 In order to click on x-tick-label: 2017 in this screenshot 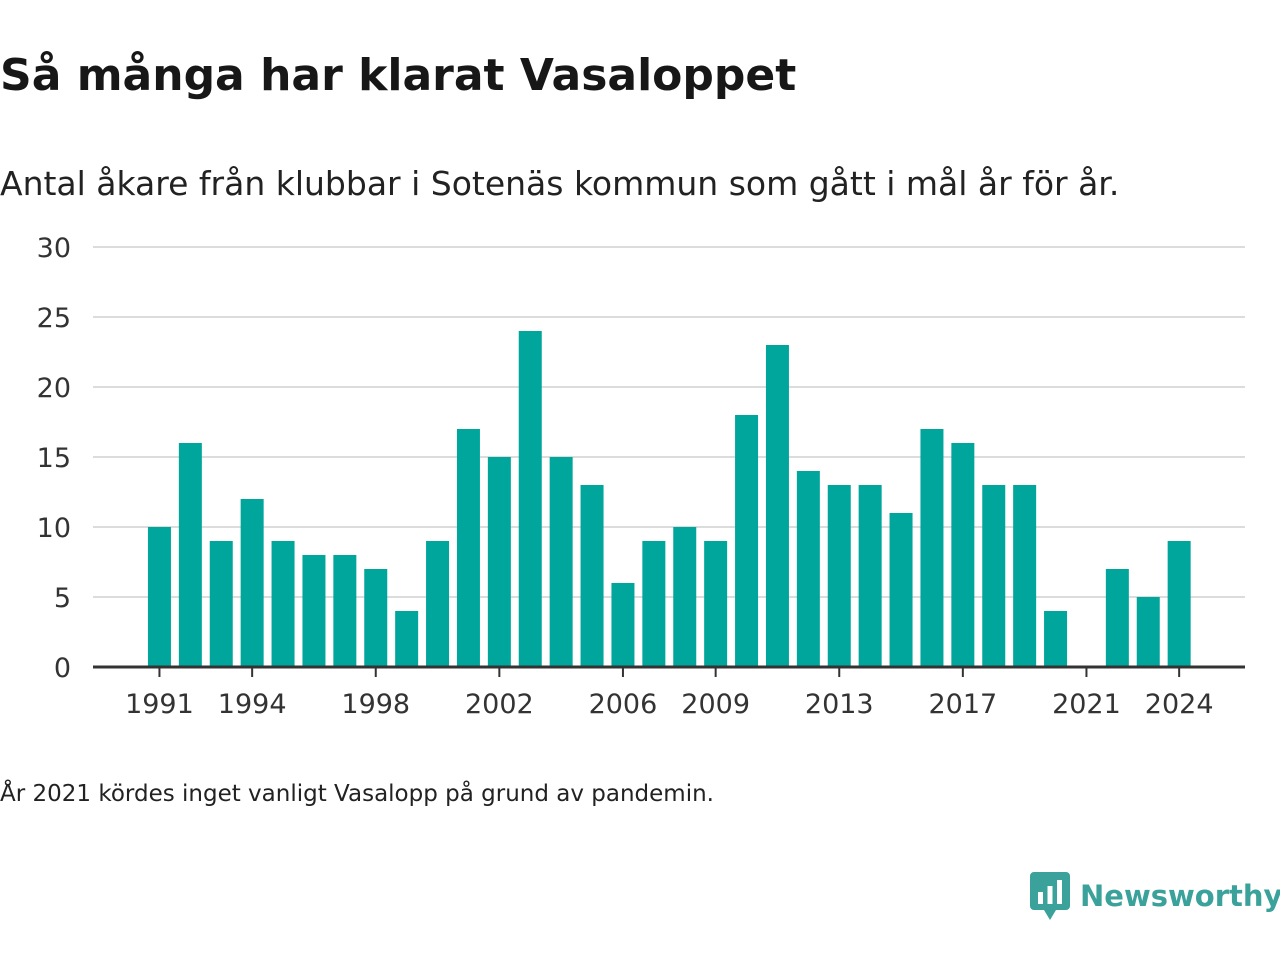, I will do `click(962, 704)`.